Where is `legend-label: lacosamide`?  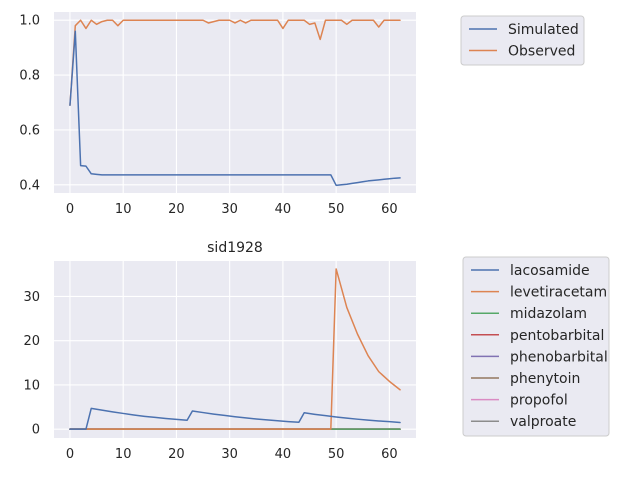
legend-label: lacosamide is located at coordinates (550, 271).